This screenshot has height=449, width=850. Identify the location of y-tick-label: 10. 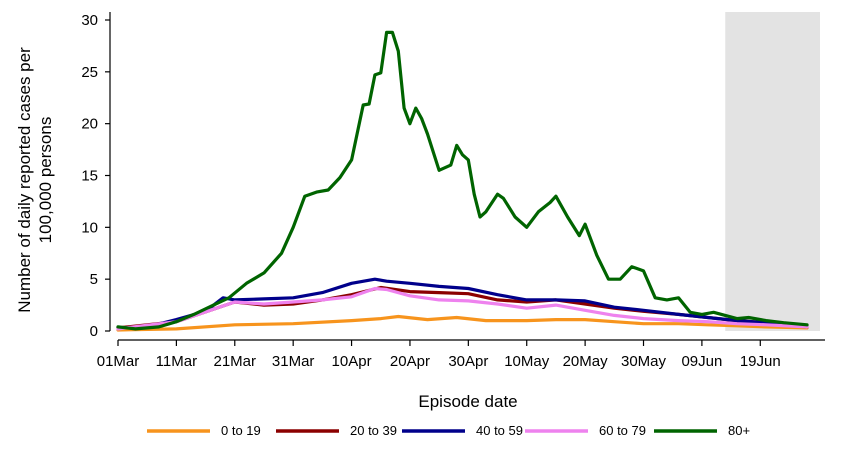
(89, 227).